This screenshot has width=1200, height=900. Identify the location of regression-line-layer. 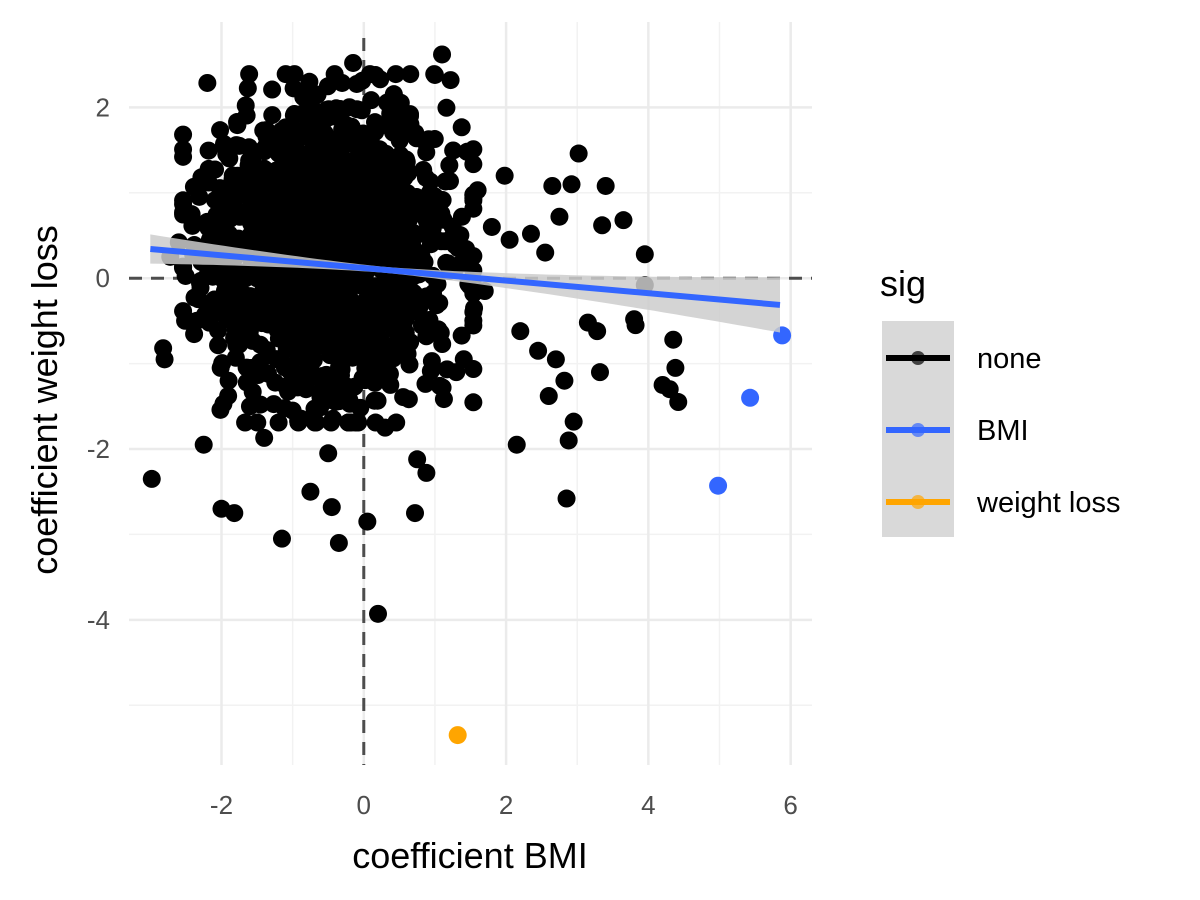
(465, 277).